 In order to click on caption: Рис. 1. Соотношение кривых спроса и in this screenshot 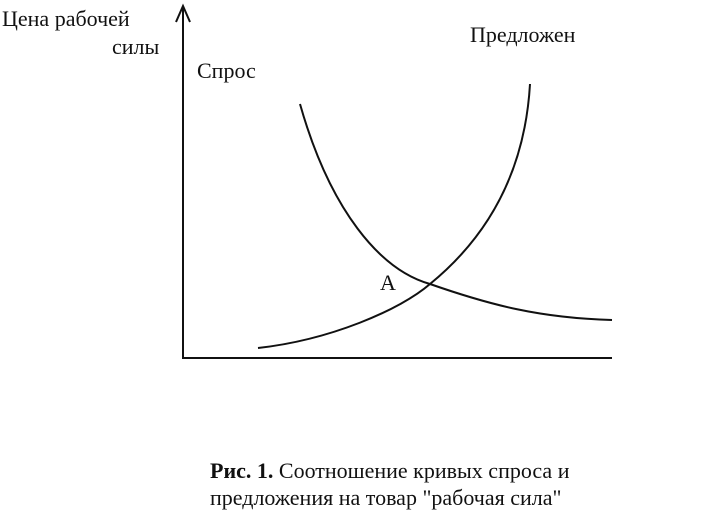, I will do `click(390, 470)`.